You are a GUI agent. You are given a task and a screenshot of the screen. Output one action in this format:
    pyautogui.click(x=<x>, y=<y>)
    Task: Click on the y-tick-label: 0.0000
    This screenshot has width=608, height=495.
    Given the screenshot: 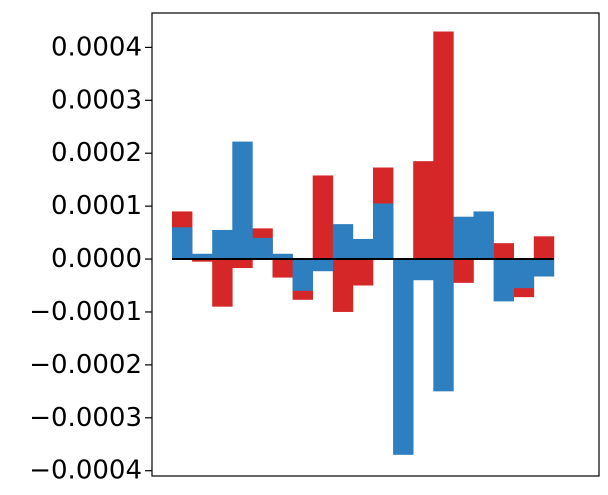 What is the action you would take?
    pyautogui.click(x=96, y=259)
    